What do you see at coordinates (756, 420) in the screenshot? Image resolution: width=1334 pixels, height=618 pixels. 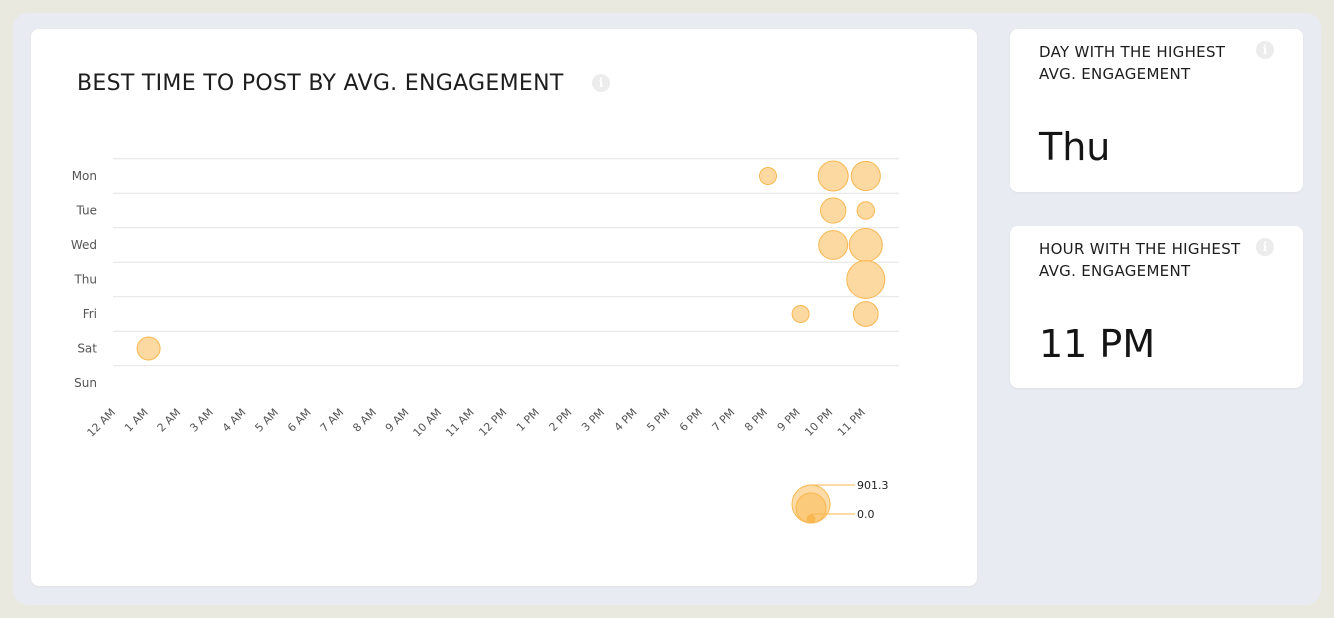 I see `x-tick-label: 8 PM` at bounding box center [756, 420].